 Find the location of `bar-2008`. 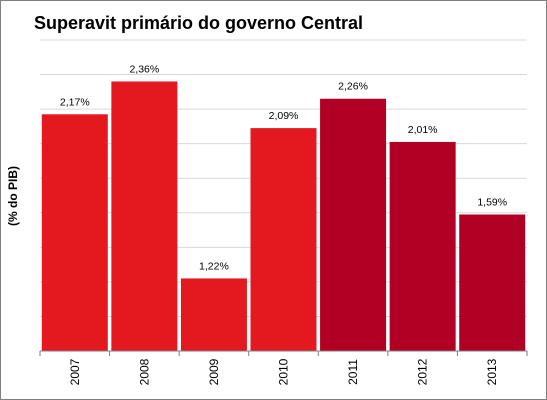

bar-2008 is located at coordinates (144, 216).